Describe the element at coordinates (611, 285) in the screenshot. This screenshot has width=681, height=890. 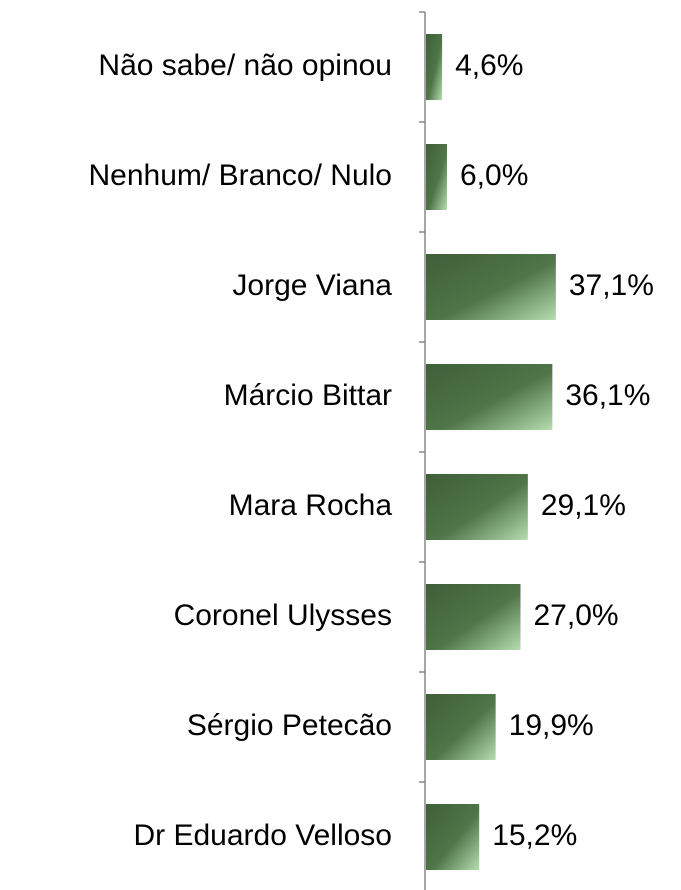
I see `value-label: 37,1%` at that location.